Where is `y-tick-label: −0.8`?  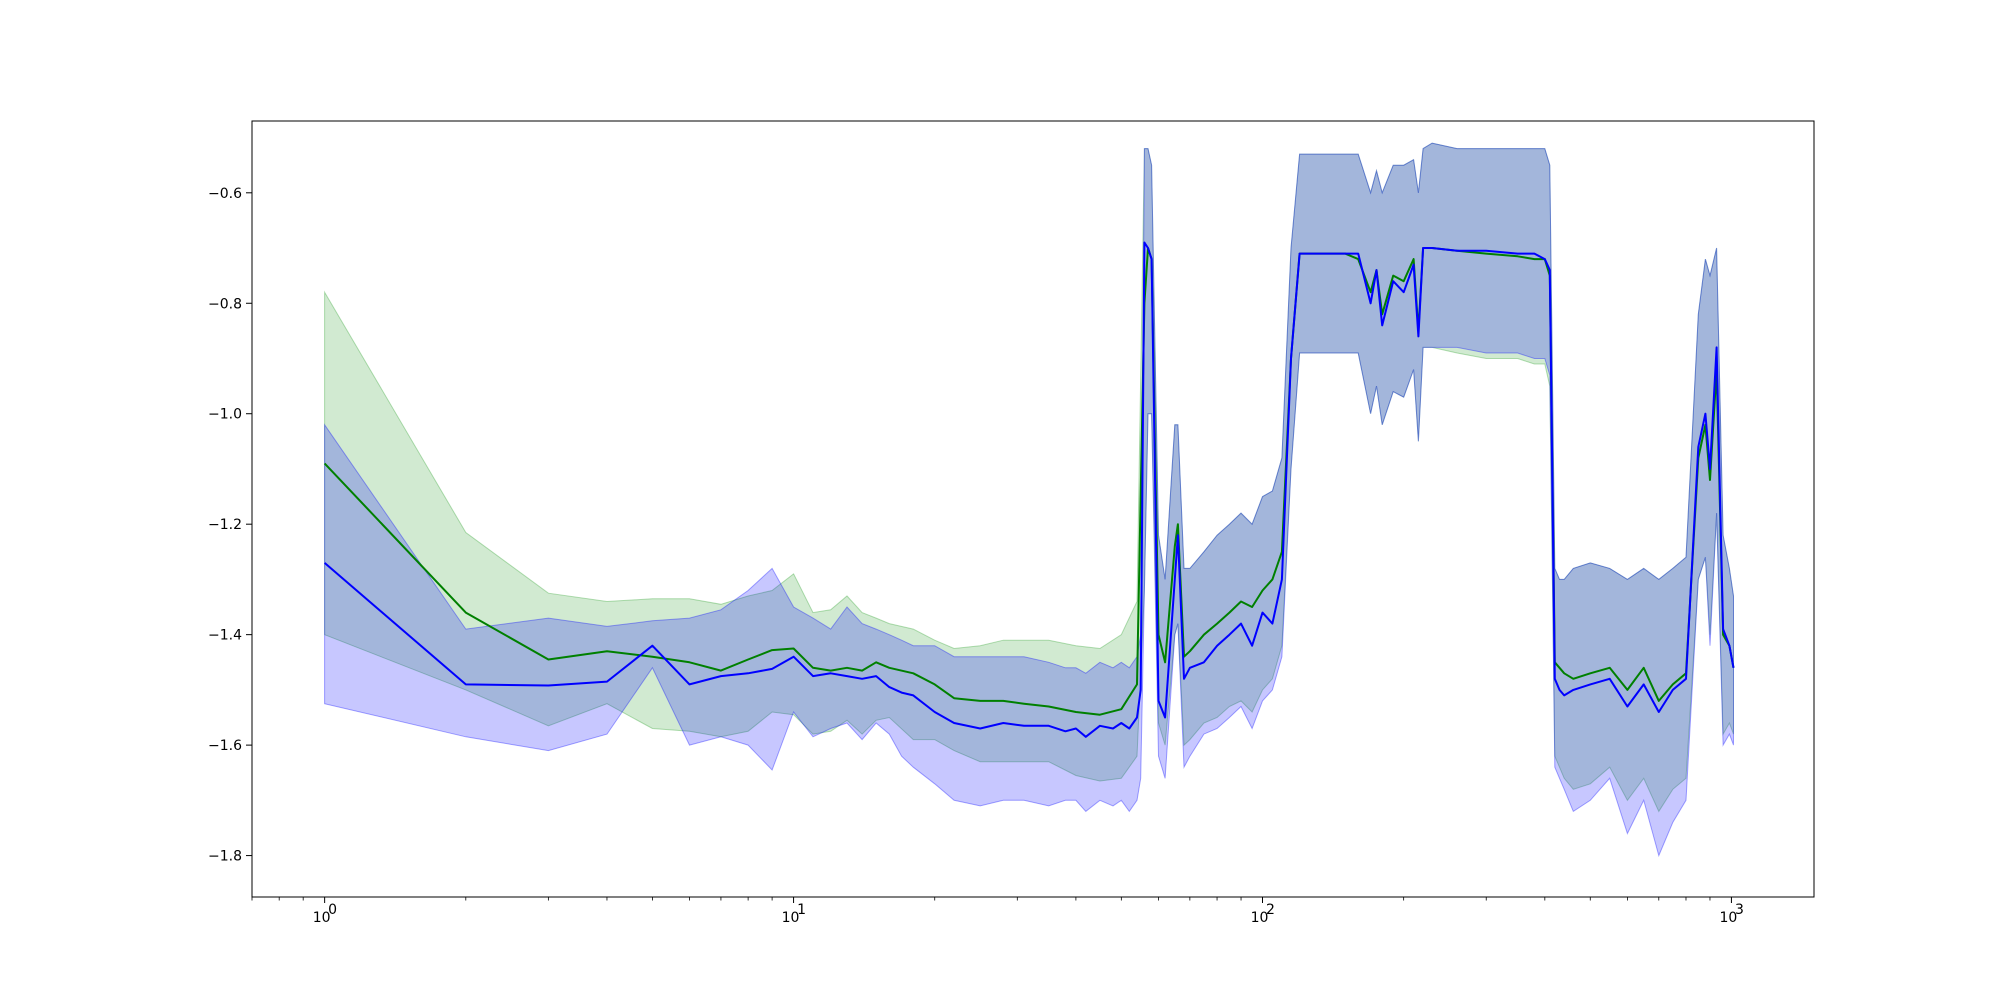
y-tick-label: −0.8 is located at coordinates (225, 304).